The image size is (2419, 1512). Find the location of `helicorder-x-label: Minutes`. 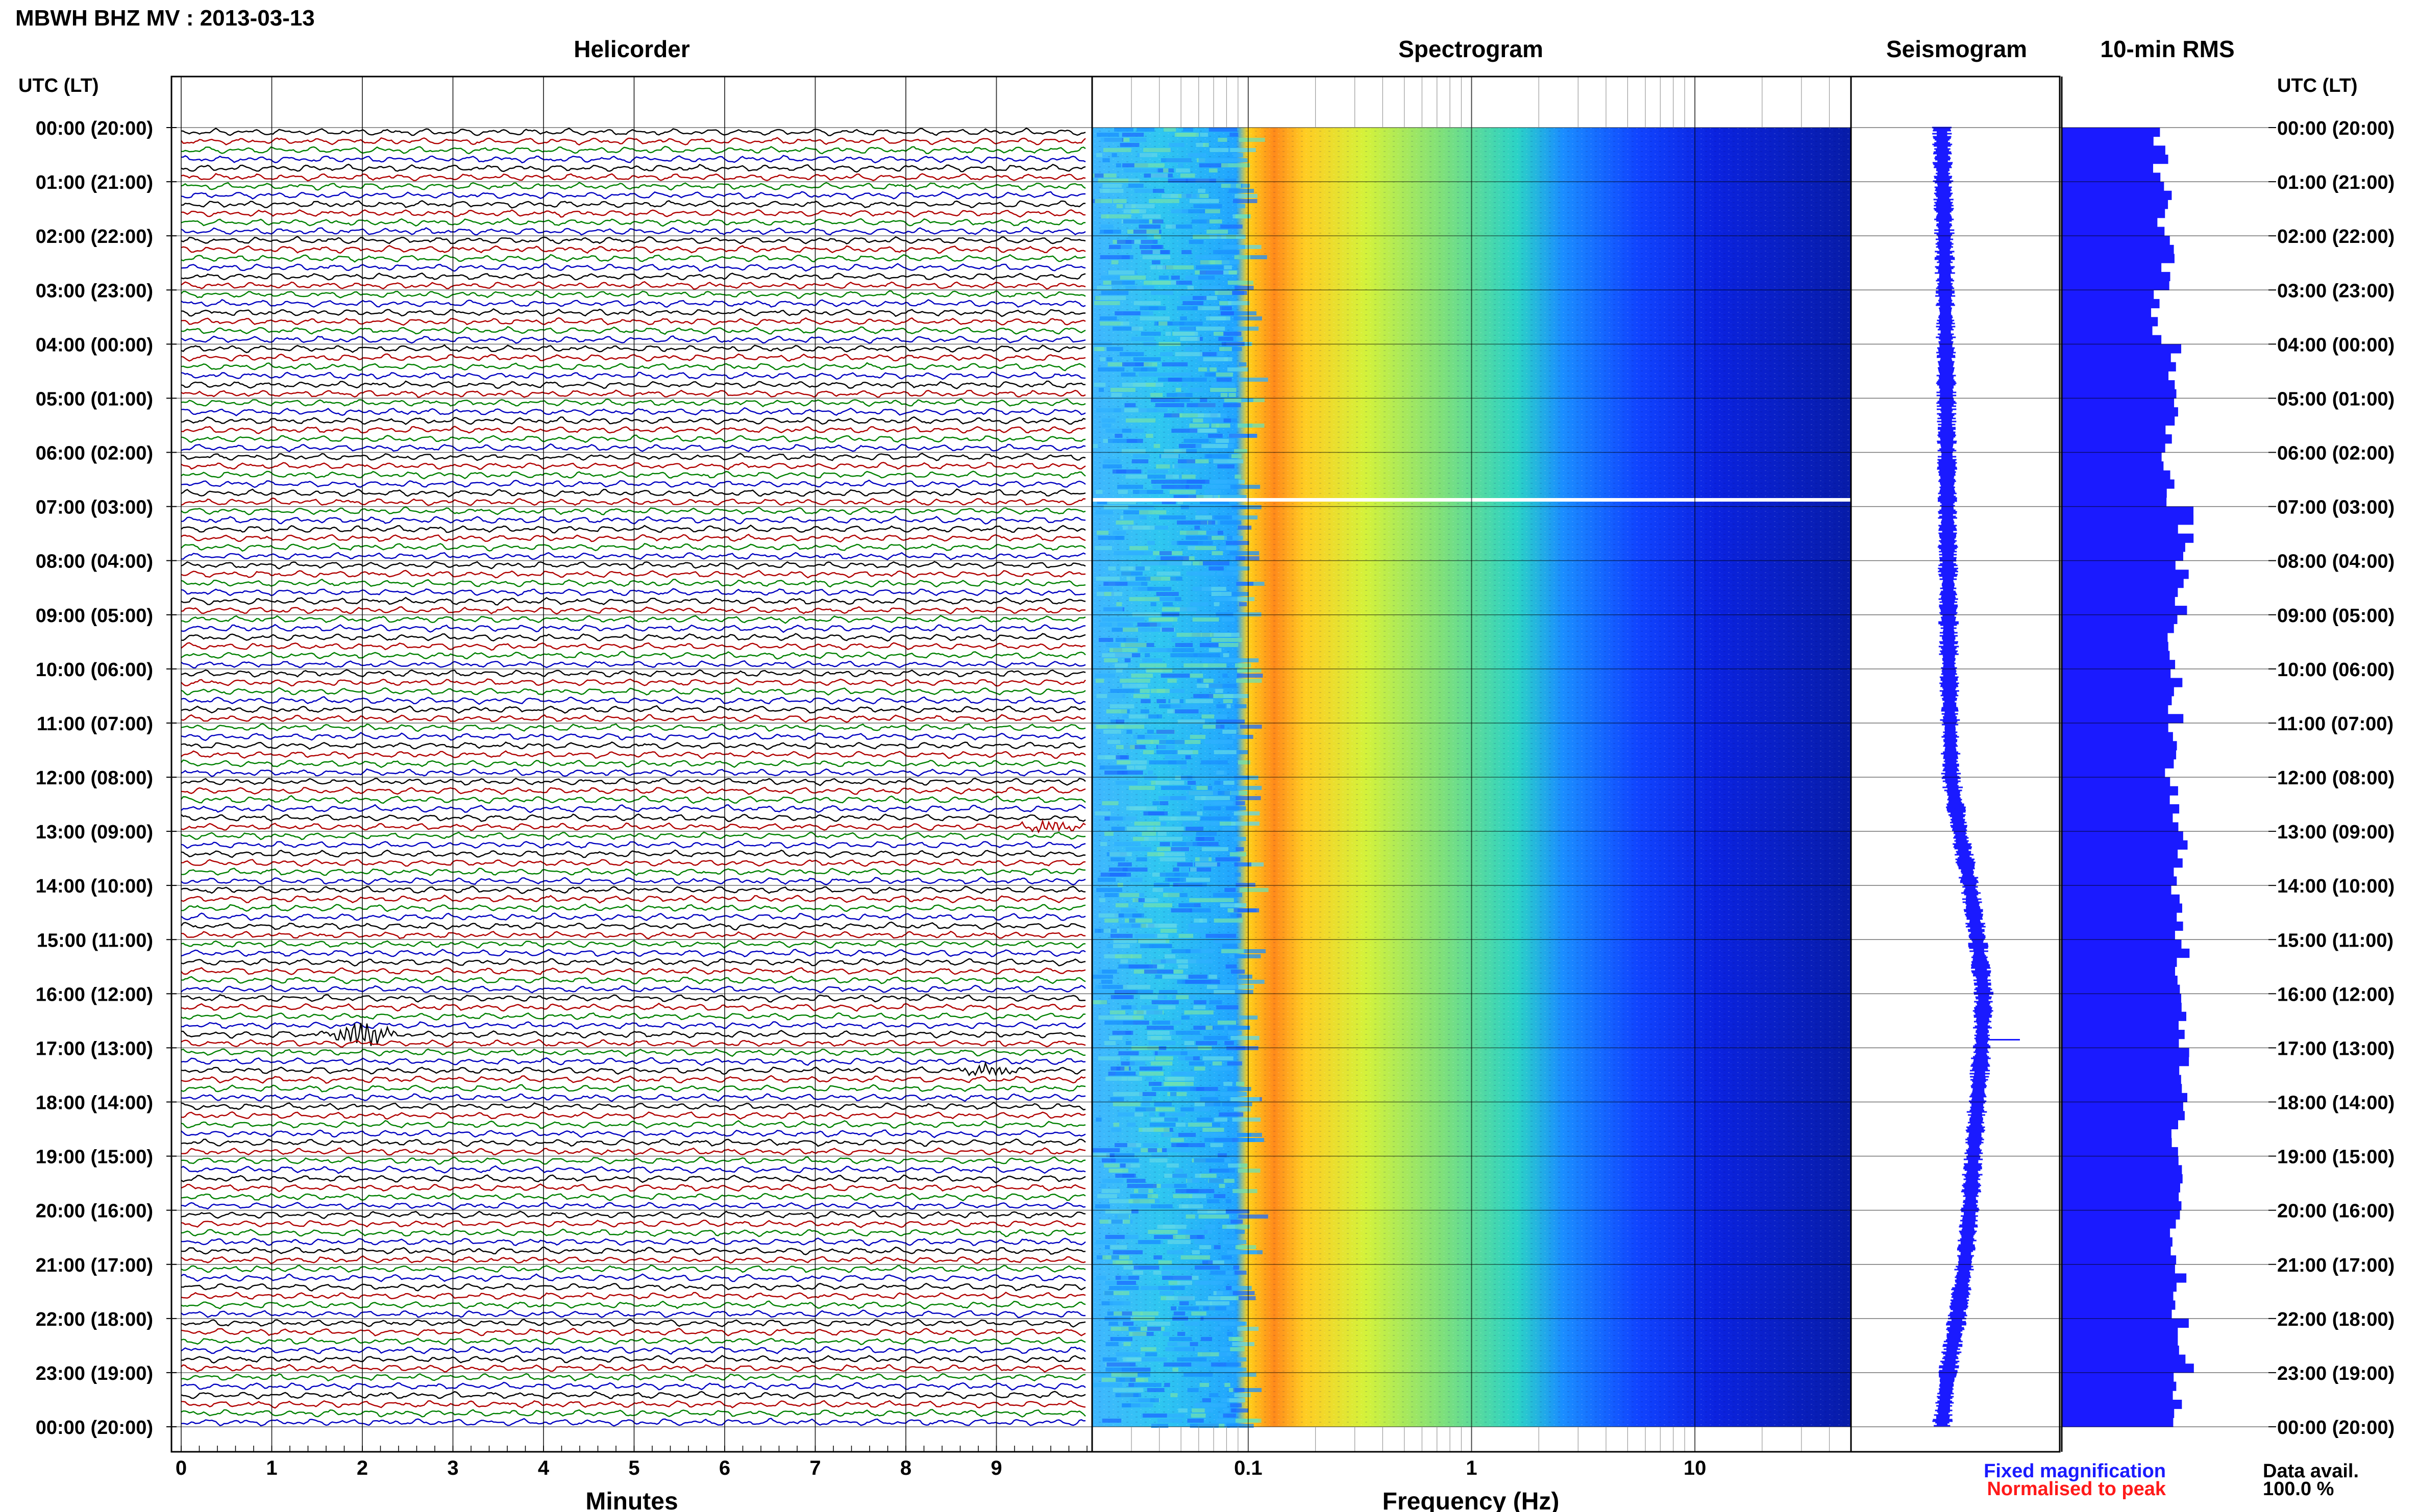

helicorder-x-label: Minutes is located at coordinates (631, 1500).